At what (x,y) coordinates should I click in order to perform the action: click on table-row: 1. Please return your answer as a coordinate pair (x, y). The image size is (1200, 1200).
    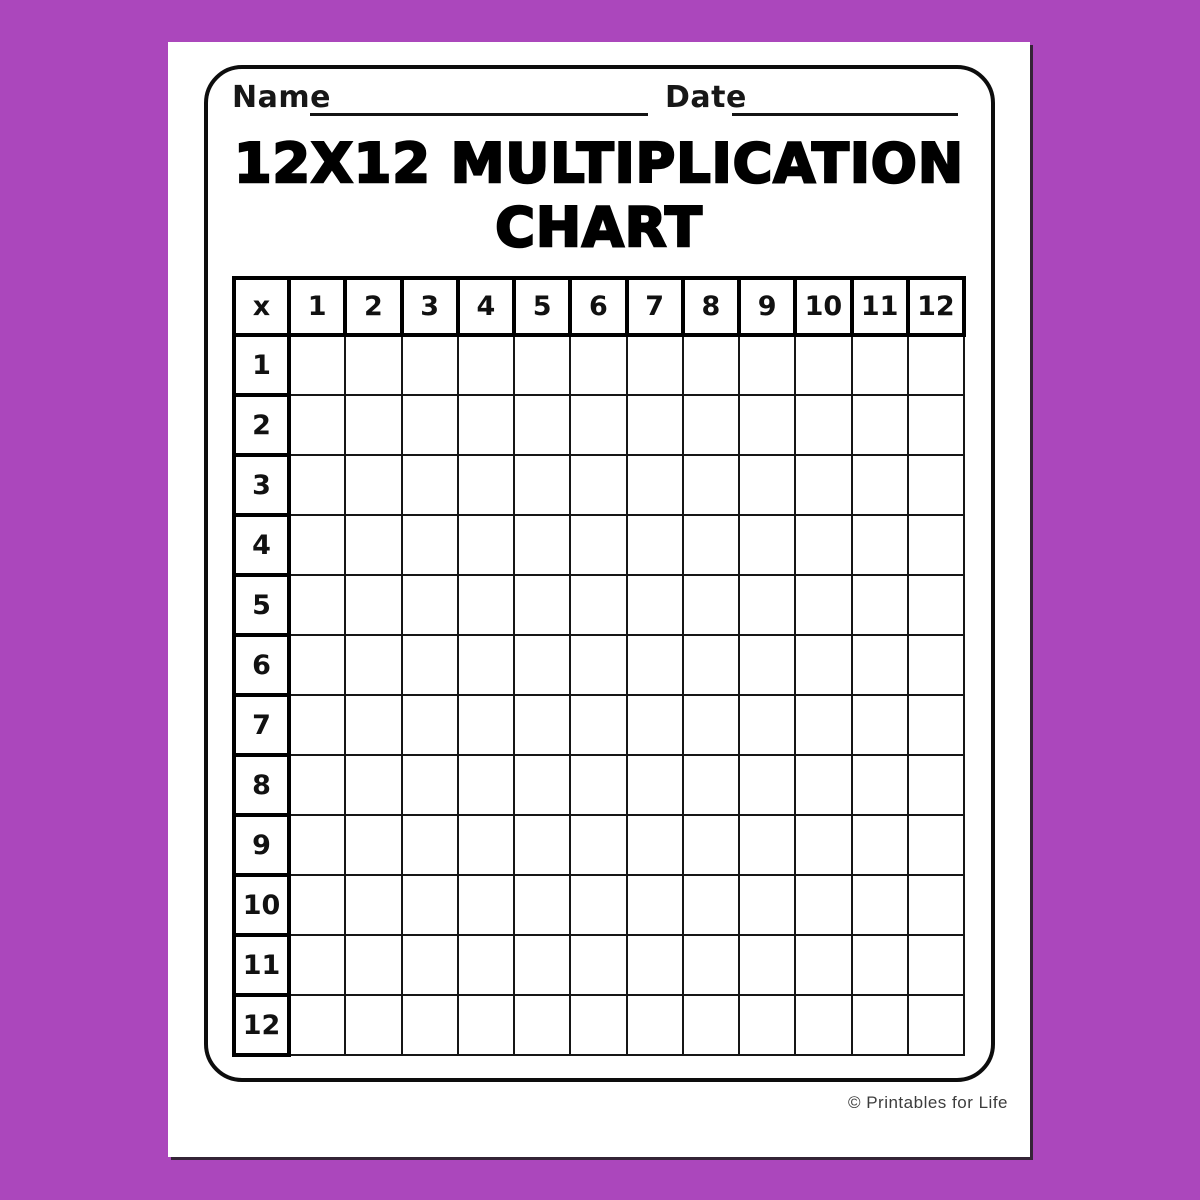
    Looking at the image, I should click on (599, 365).